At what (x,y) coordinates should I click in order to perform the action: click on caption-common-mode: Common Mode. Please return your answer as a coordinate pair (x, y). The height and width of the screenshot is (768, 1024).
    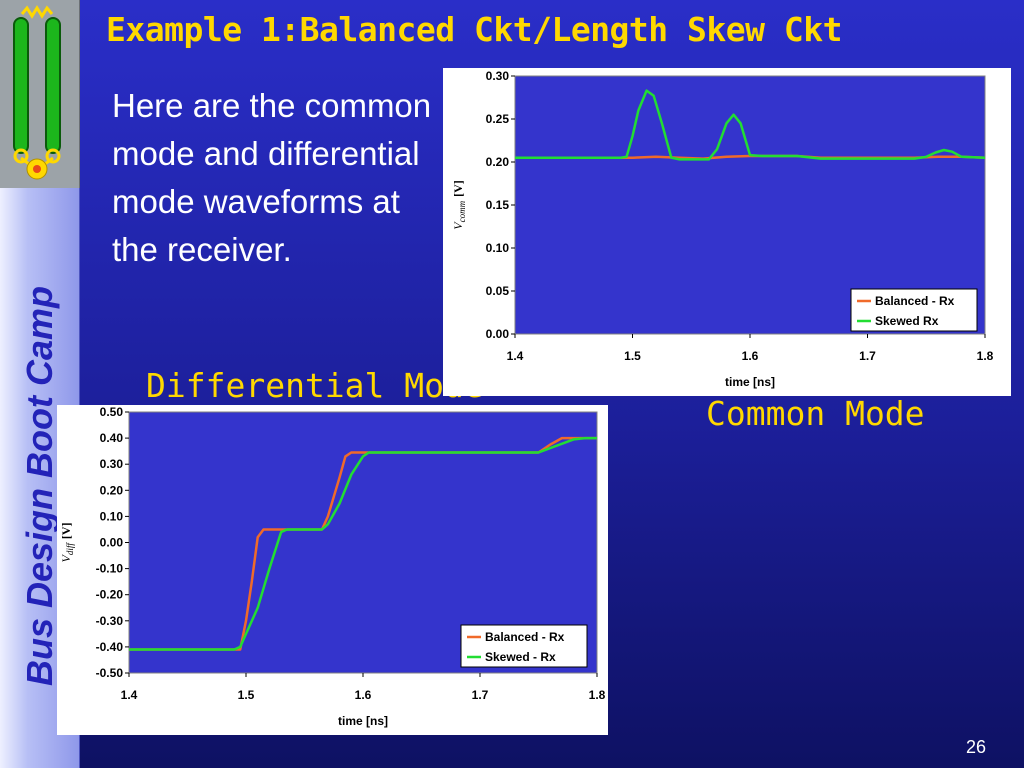
    Looking at the image, I should click on (815, 413).